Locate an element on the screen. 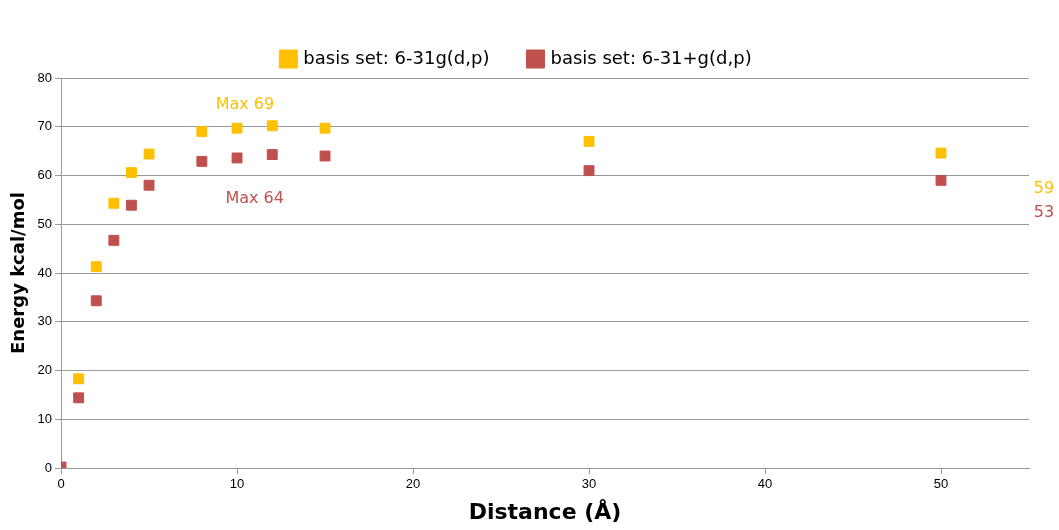 The height and width of the screenshot is (530, 1059). x-tick-label: 20 is located at coordinates (413, 484).